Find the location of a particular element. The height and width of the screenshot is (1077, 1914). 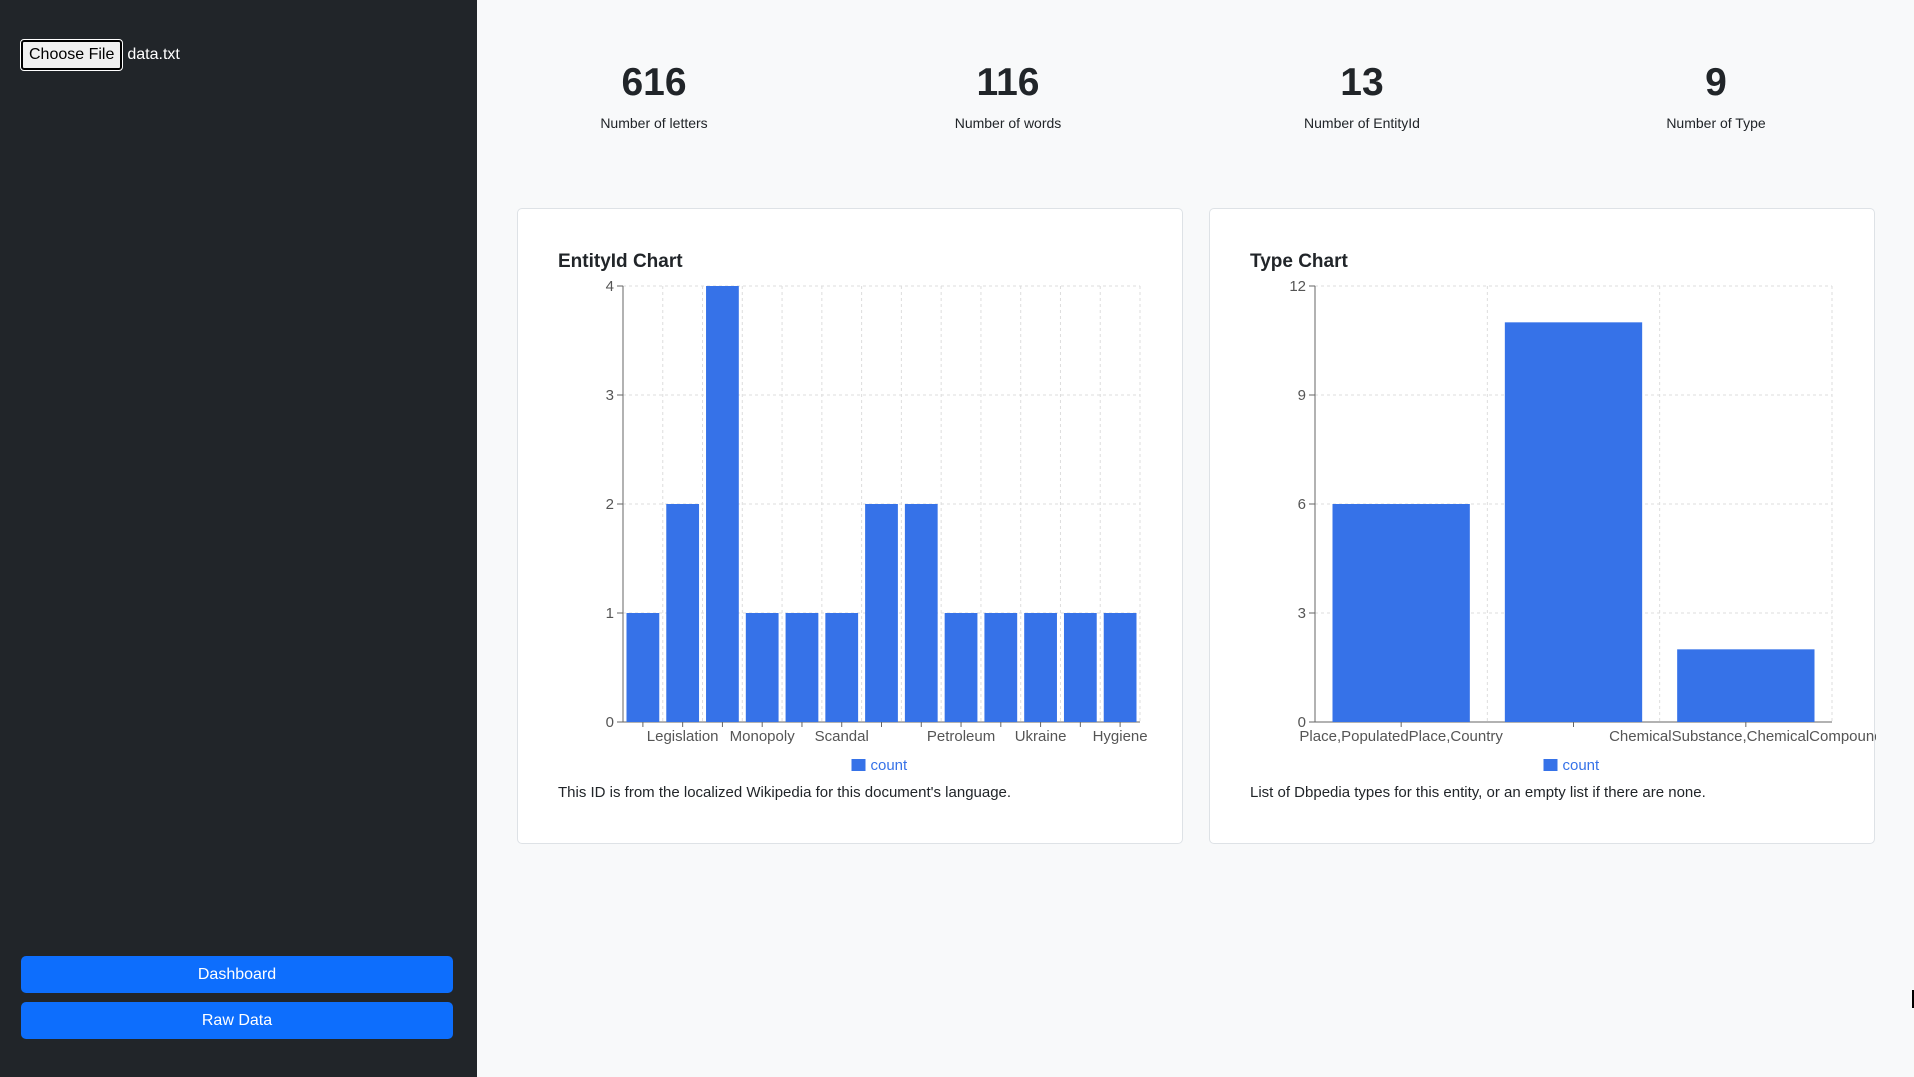

y-tick-label: 9 is located at coordinates (1302, 395).